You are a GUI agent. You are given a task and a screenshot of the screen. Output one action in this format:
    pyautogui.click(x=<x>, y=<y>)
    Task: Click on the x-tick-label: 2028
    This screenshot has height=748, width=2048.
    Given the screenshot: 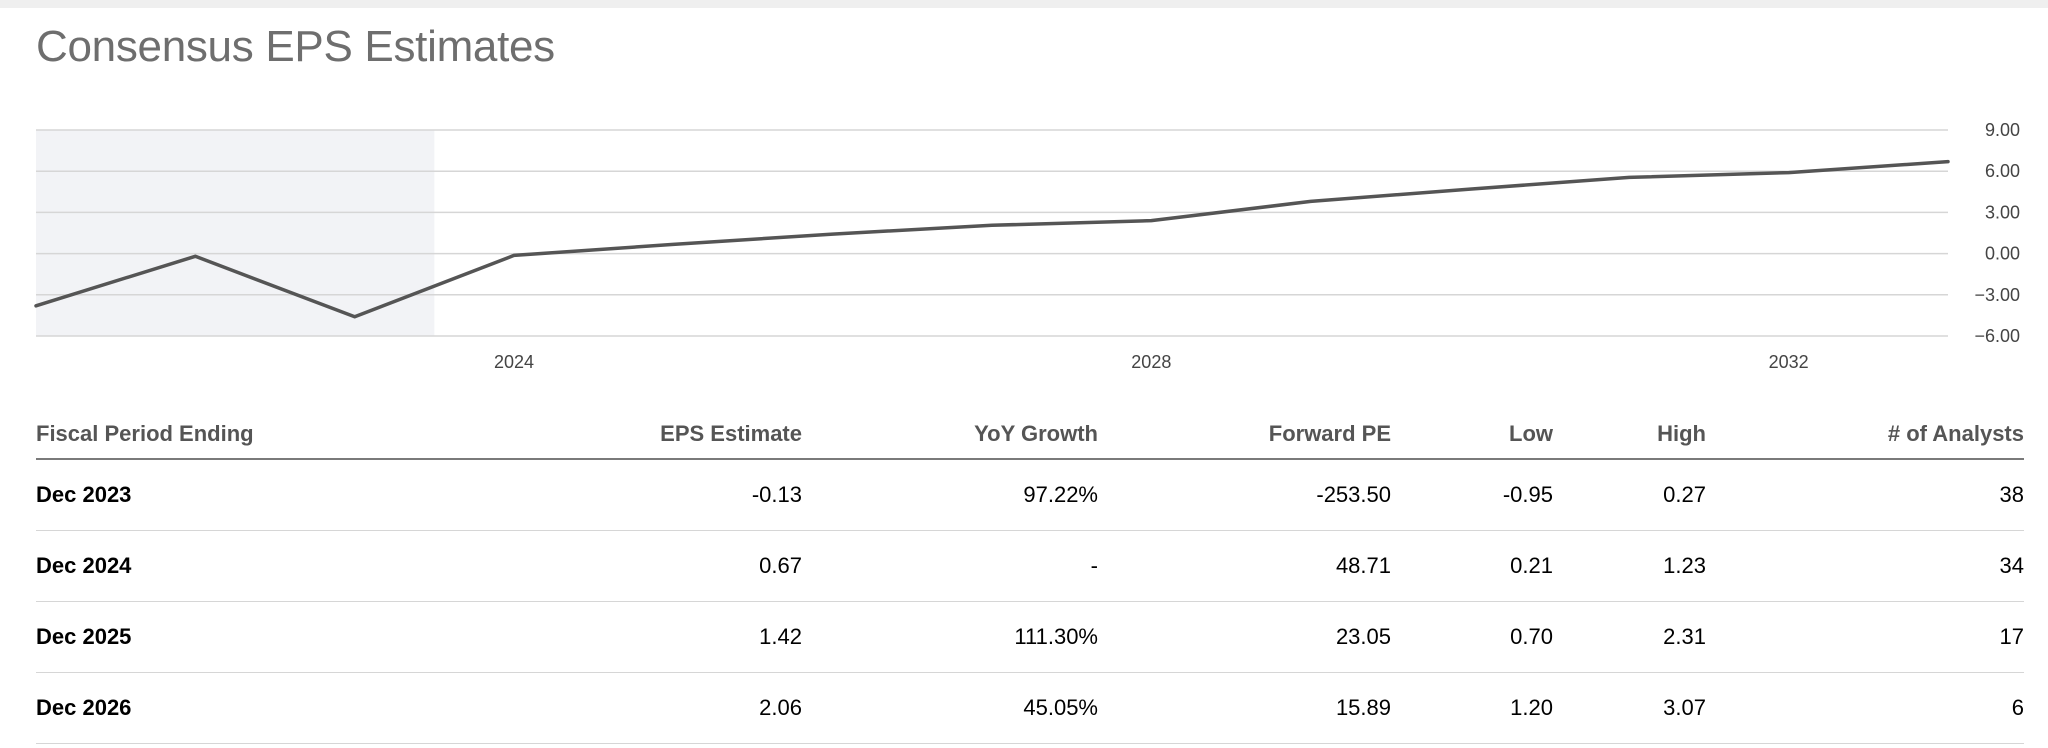 What is the action you would take?
    pyautogui.click(x=1151, y=362)
    